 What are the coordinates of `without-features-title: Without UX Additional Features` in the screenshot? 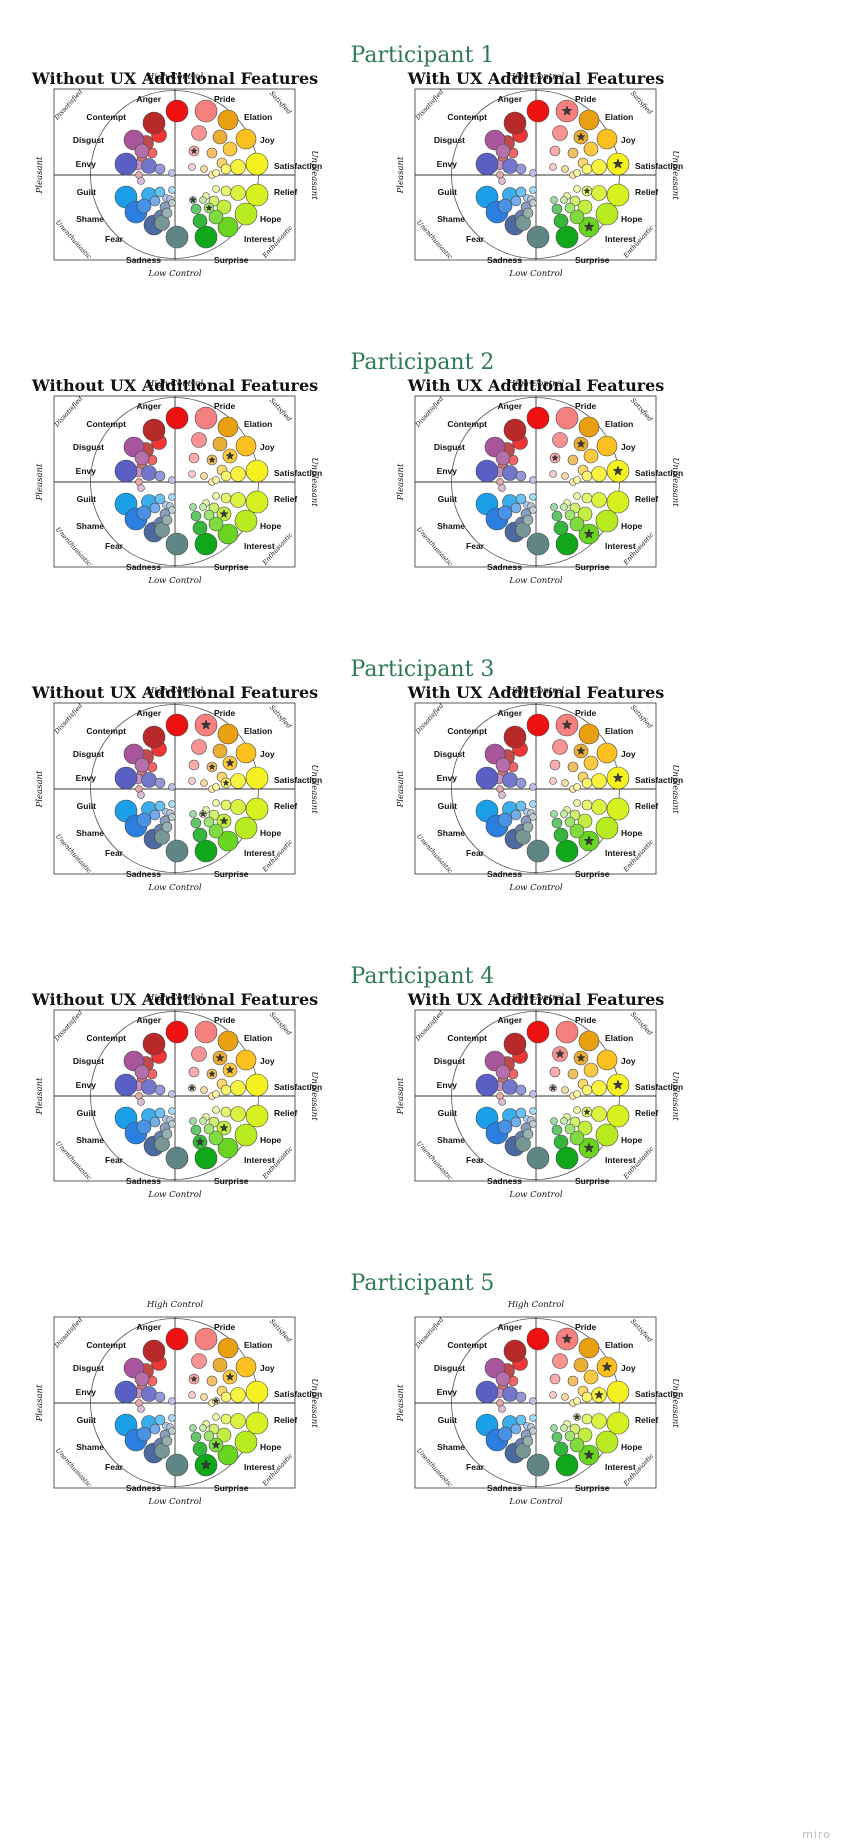 It's located at (175, 78).